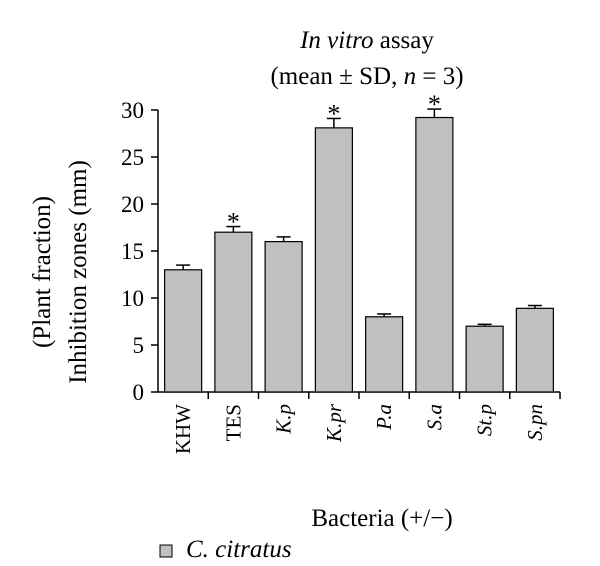 This screenshot has height=566, width=600. Describe the element at coordinates (336, 76) in the screenshot. I see `title2-pre: (mean ± SD,` at that location.